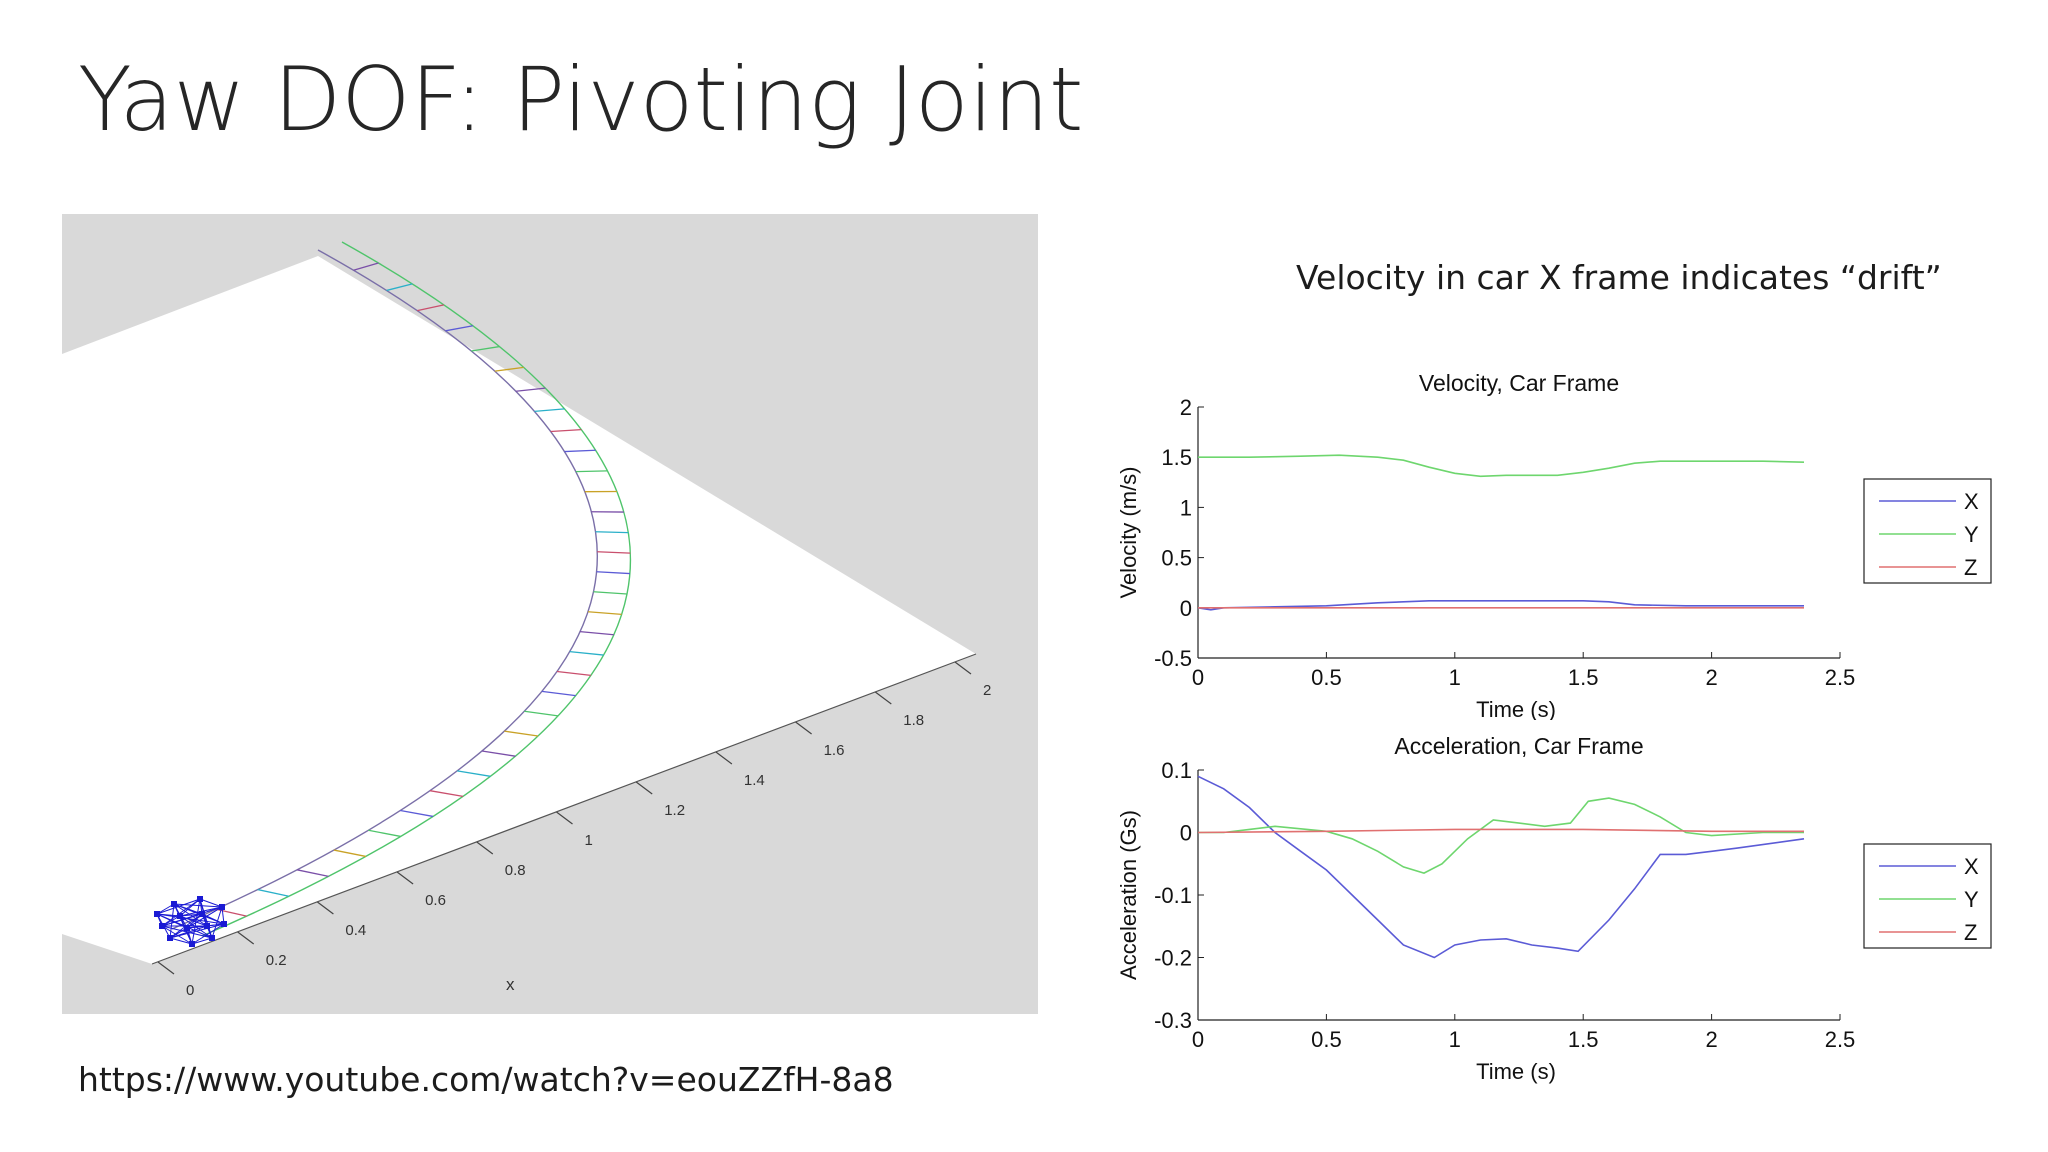  What do you see at coordinates (1173, 895) in the screenshot?
I see `y-tick-label: -0.1` at bounding box center [1173, 895].